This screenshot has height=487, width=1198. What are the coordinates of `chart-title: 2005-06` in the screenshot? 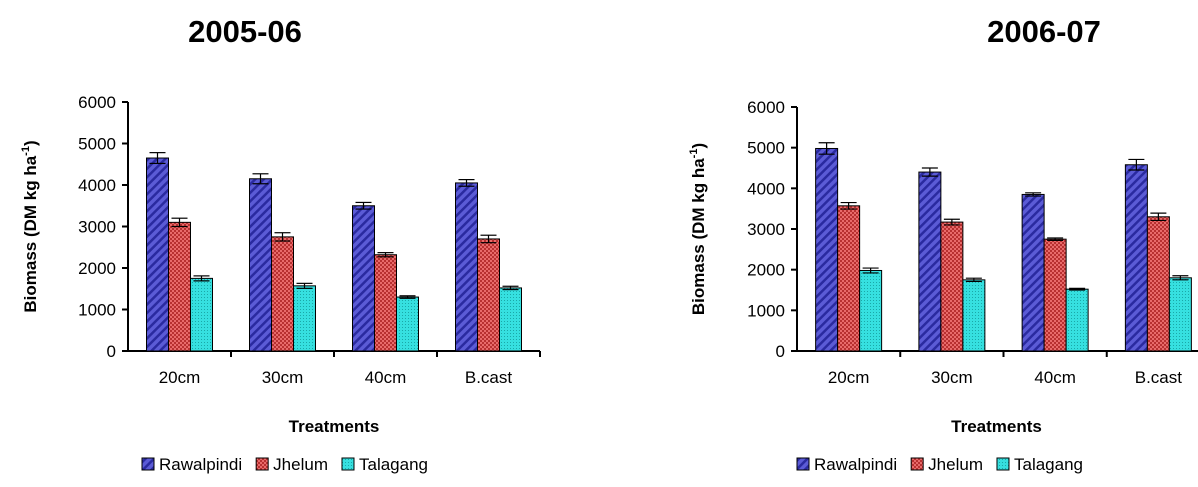 It's located at (245, 31).